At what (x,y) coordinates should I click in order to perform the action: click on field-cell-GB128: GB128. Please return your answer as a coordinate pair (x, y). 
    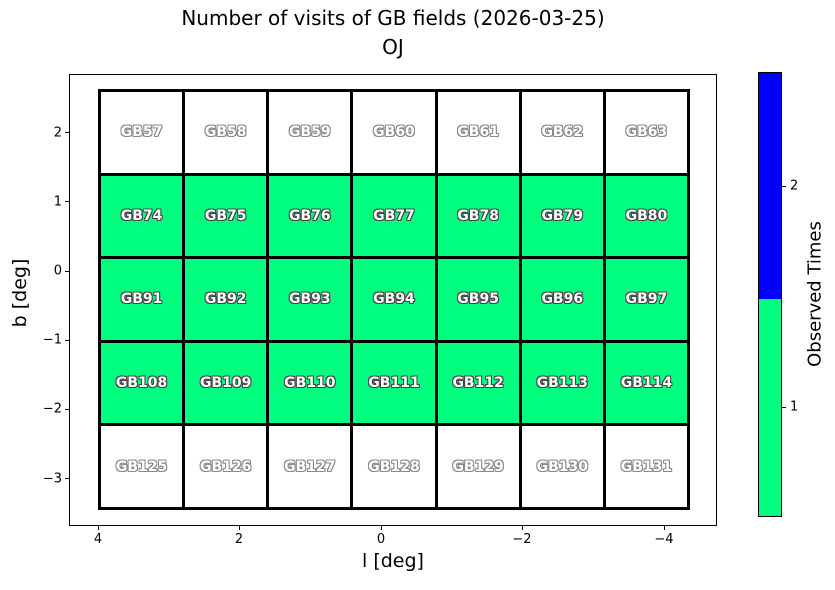
    Looking at the image, I should click on (394, 466).